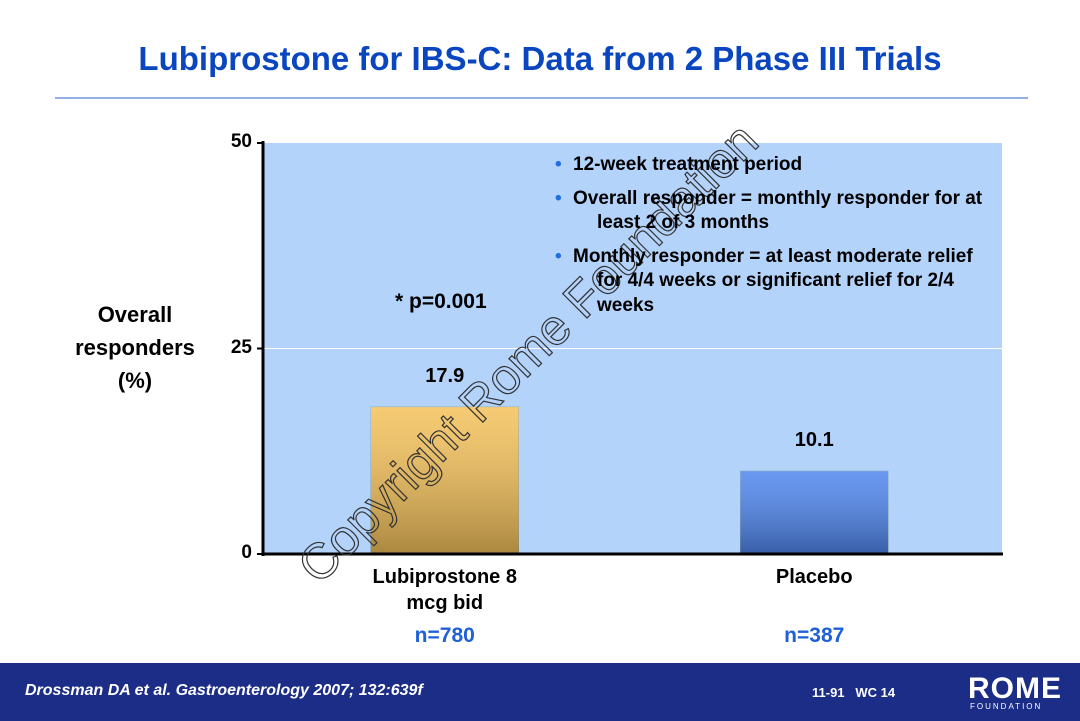 Image resolution: width=1080 pixels, height=721 pixels. Describe the element at coordinates (814, 439) in the screenshot. I see `value-label: 10.1` at that location.